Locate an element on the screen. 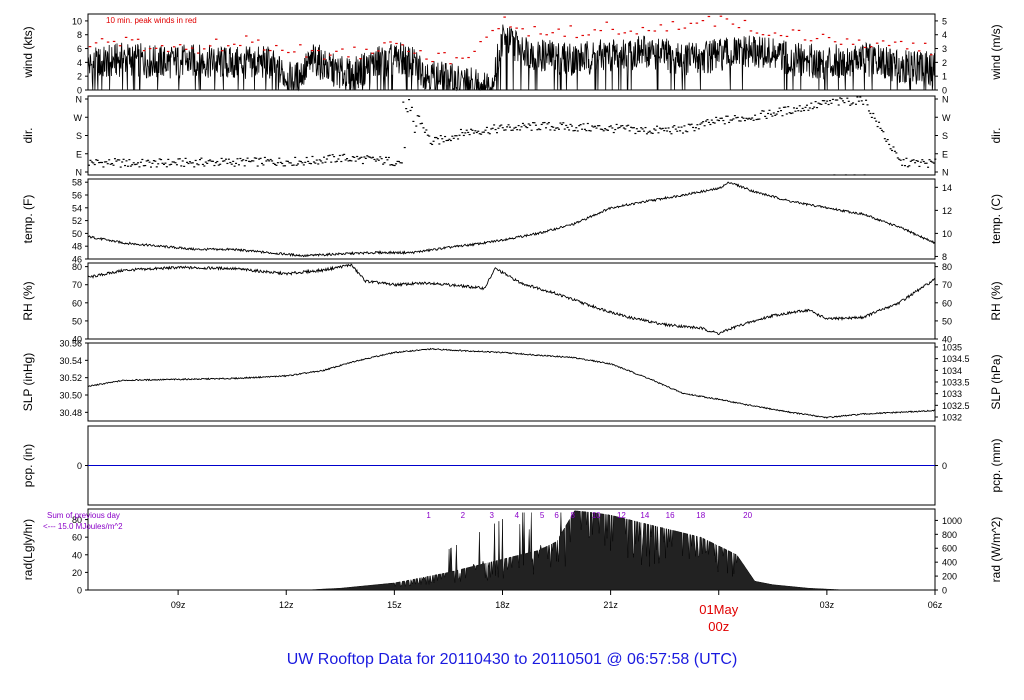 The width and height of the screenshot is (1024, 700). rad-hour-label: 3 is located at coordinates (491, 515).